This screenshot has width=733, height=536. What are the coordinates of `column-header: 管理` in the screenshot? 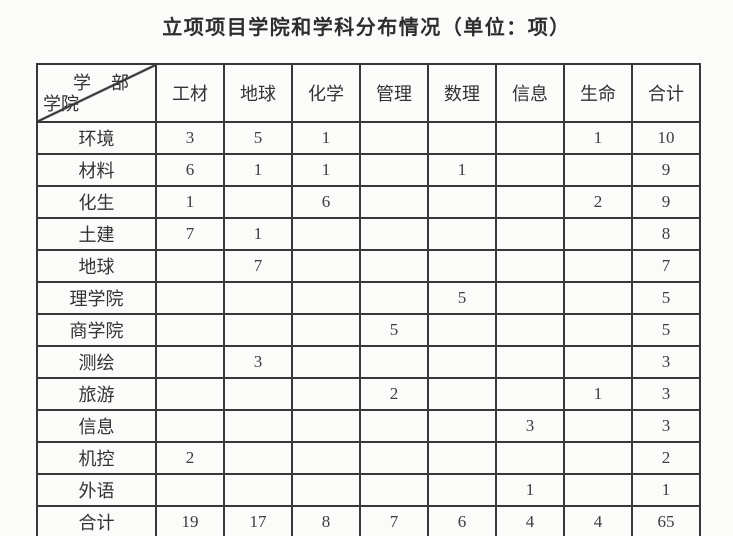 It's located at (394, 93).